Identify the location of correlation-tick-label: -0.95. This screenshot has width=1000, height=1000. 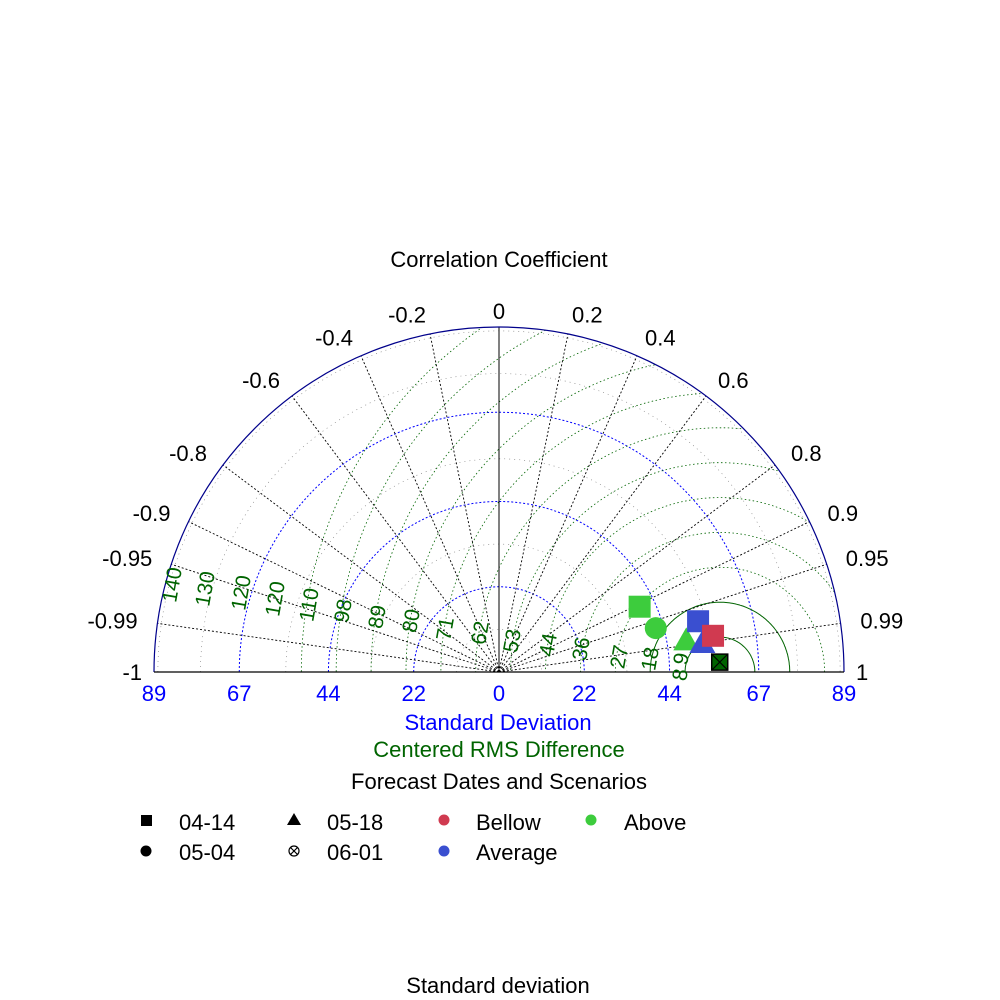
(127, 558).